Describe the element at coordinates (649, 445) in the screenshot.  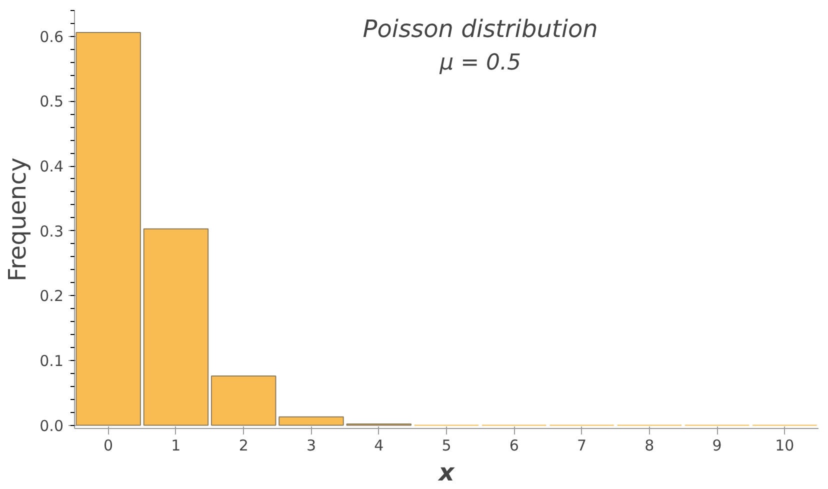
I see `x-tick-label: 8` at that location.